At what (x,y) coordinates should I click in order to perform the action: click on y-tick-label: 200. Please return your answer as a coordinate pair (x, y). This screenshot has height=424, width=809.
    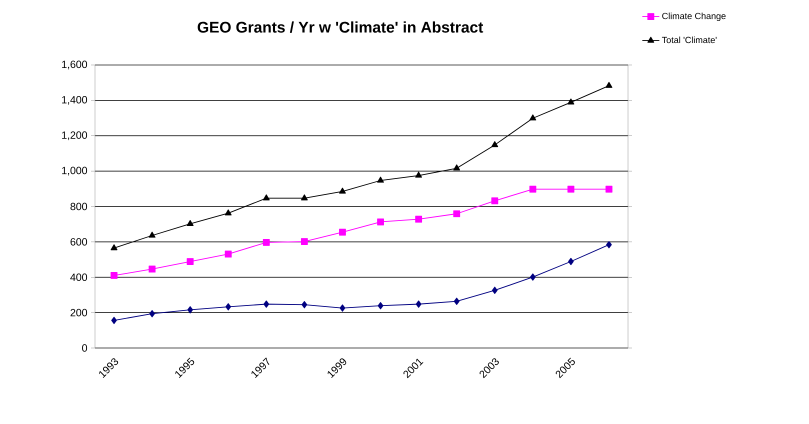
    Looking at the image, I should click on (79, 312).